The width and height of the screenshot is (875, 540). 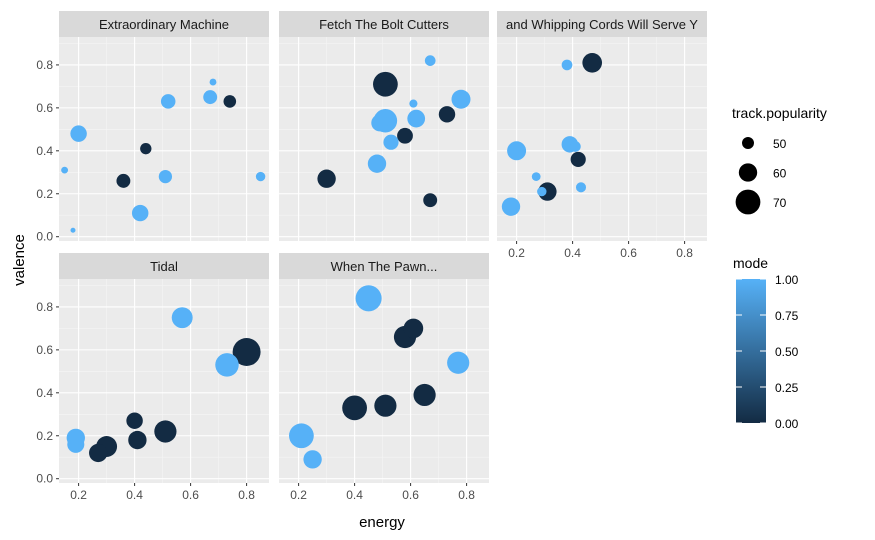 I want to click on size-legend-label: 70, so click(x=780, y=203).